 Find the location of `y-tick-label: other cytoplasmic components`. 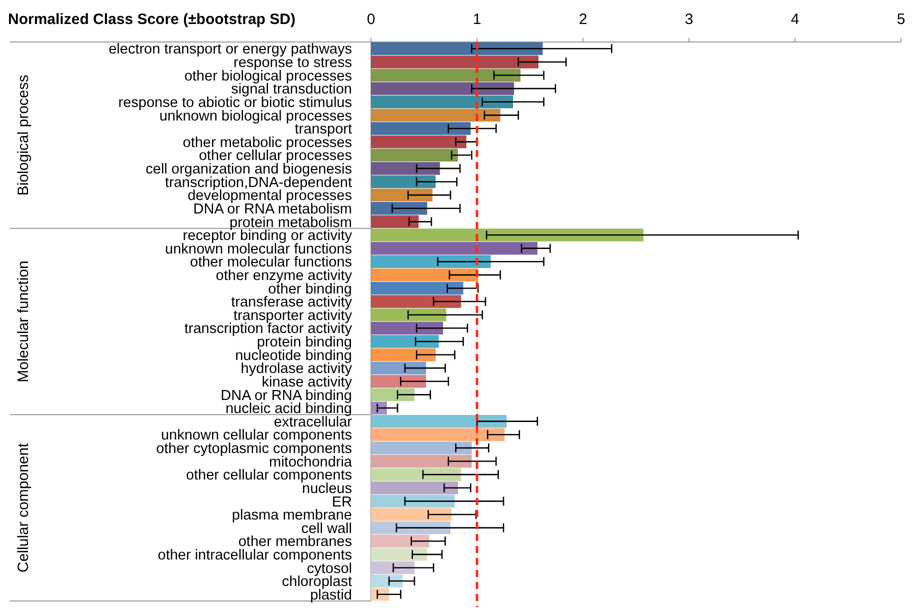

y-tick-label: other cytoplasmic components is located at coordinates (254, 449).